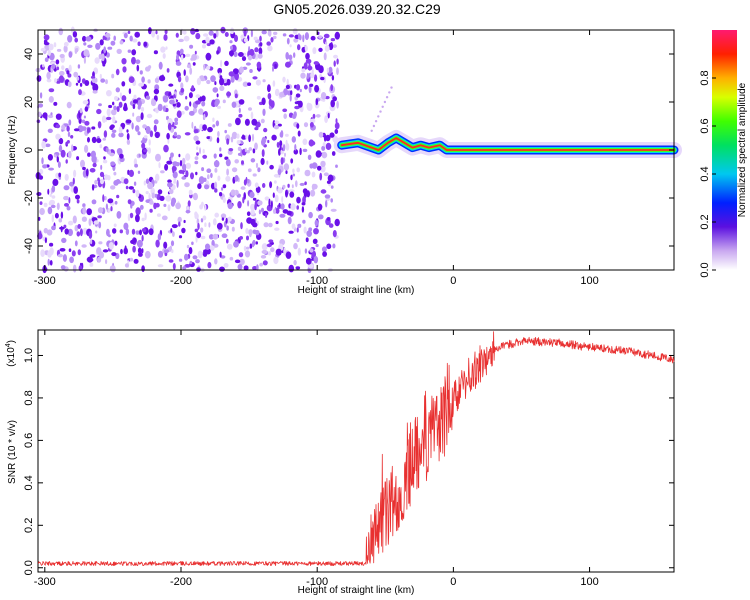 This screenshot has width=750, height=600. Describe the element at coordinates (8, 345) in the screenshot. I see `snr-scale-exponent: 4` at that location.